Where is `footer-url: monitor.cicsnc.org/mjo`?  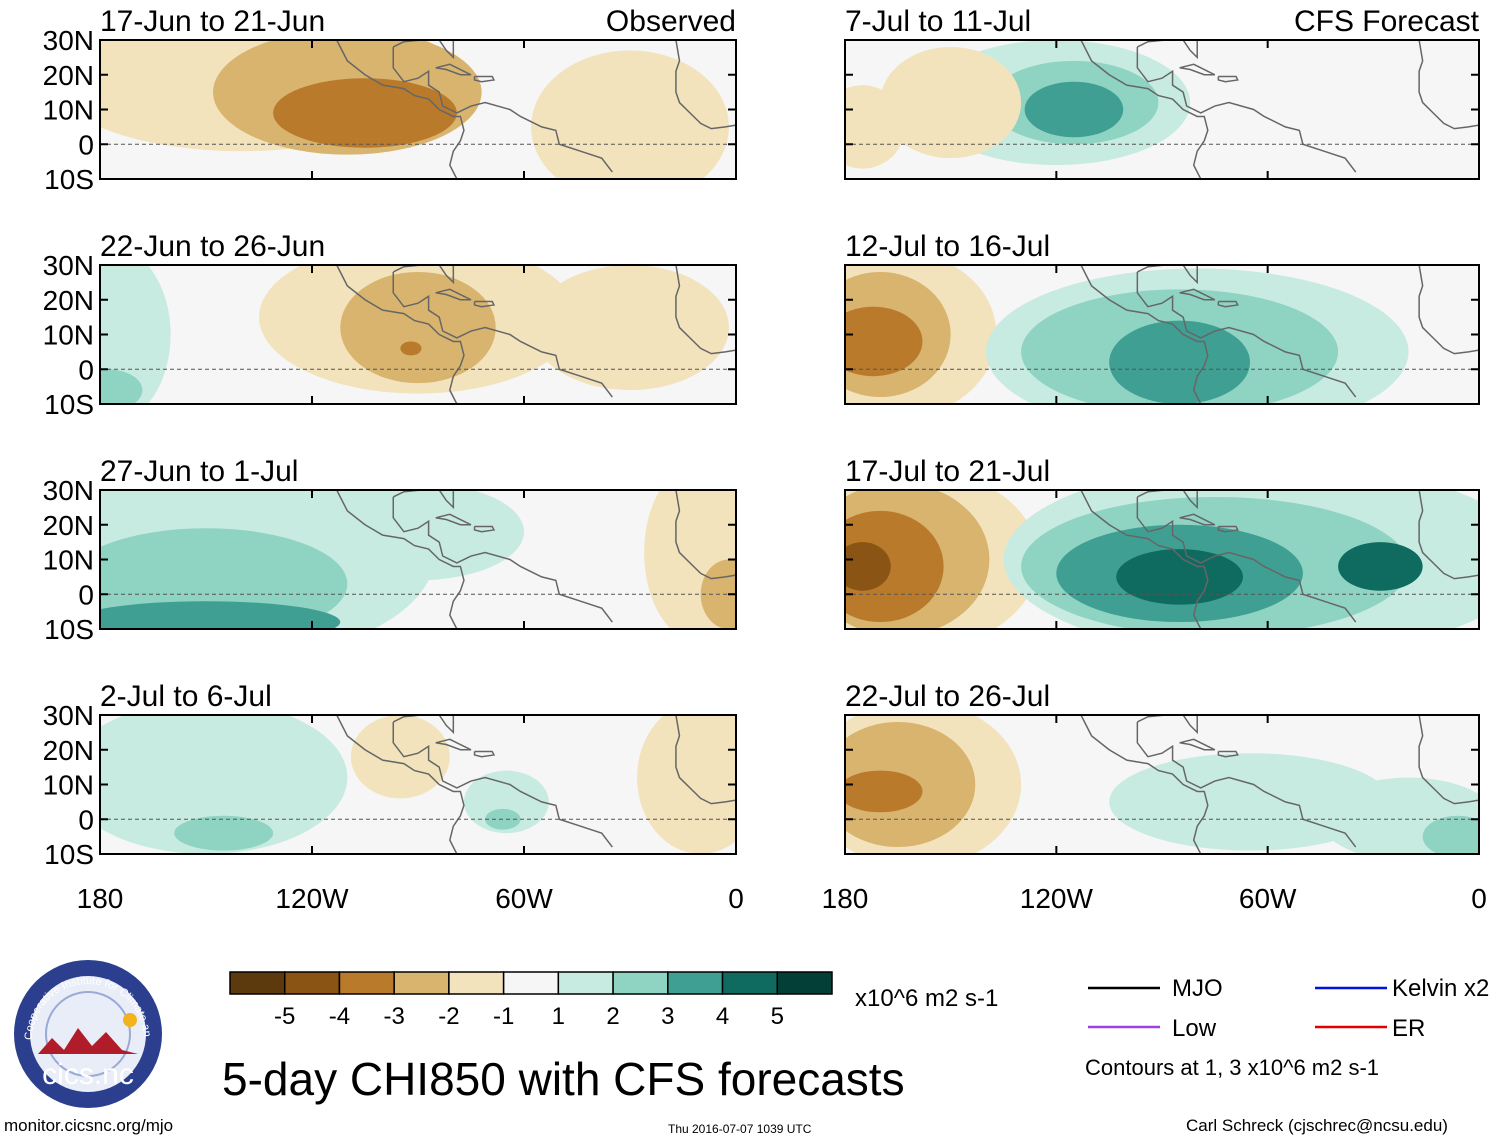
footer-url: monitor.cicsnc.org/mjo is located at coordinates (89, 1125).